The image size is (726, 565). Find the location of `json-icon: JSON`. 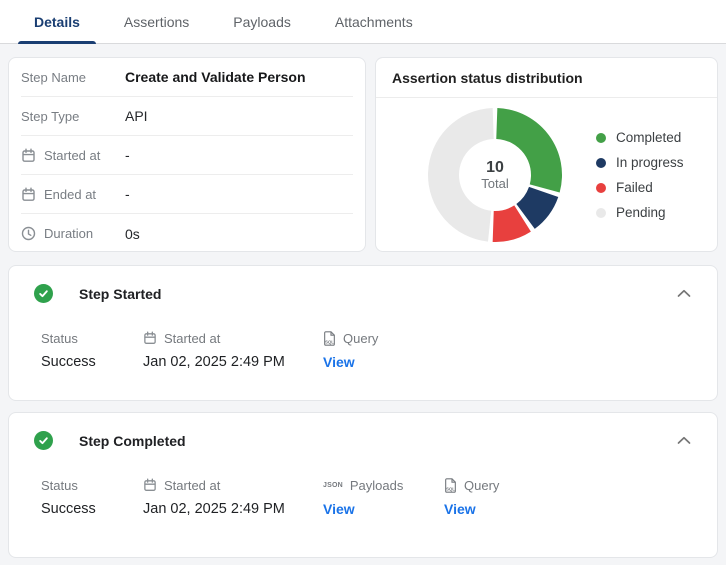

json-icon: JSON is located at coordinates (333, 485).